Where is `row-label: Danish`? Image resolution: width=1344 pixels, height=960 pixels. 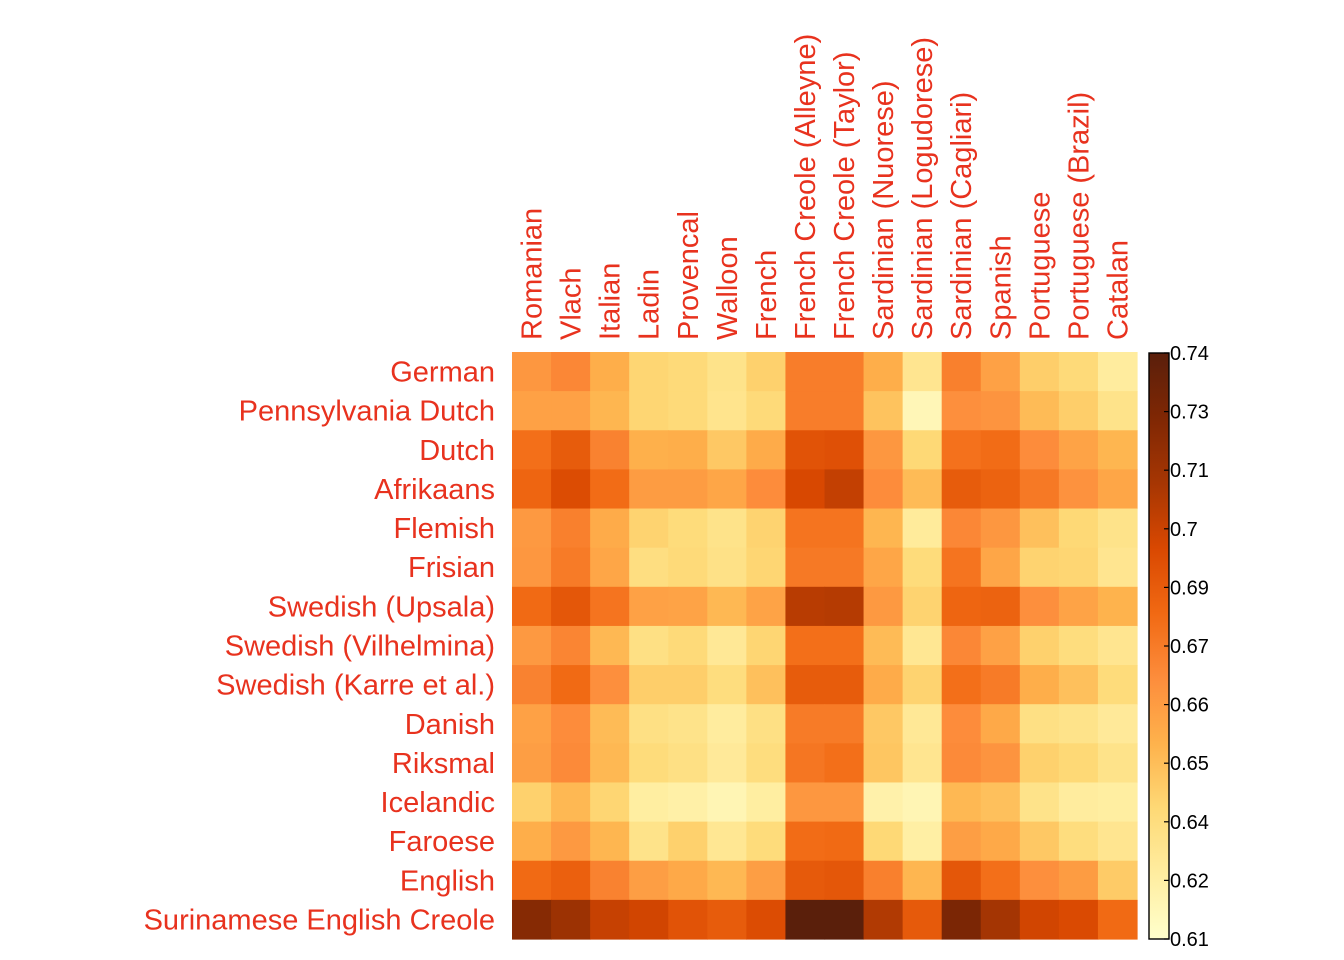
row-label: Danish is located at coordinates (450, 725).